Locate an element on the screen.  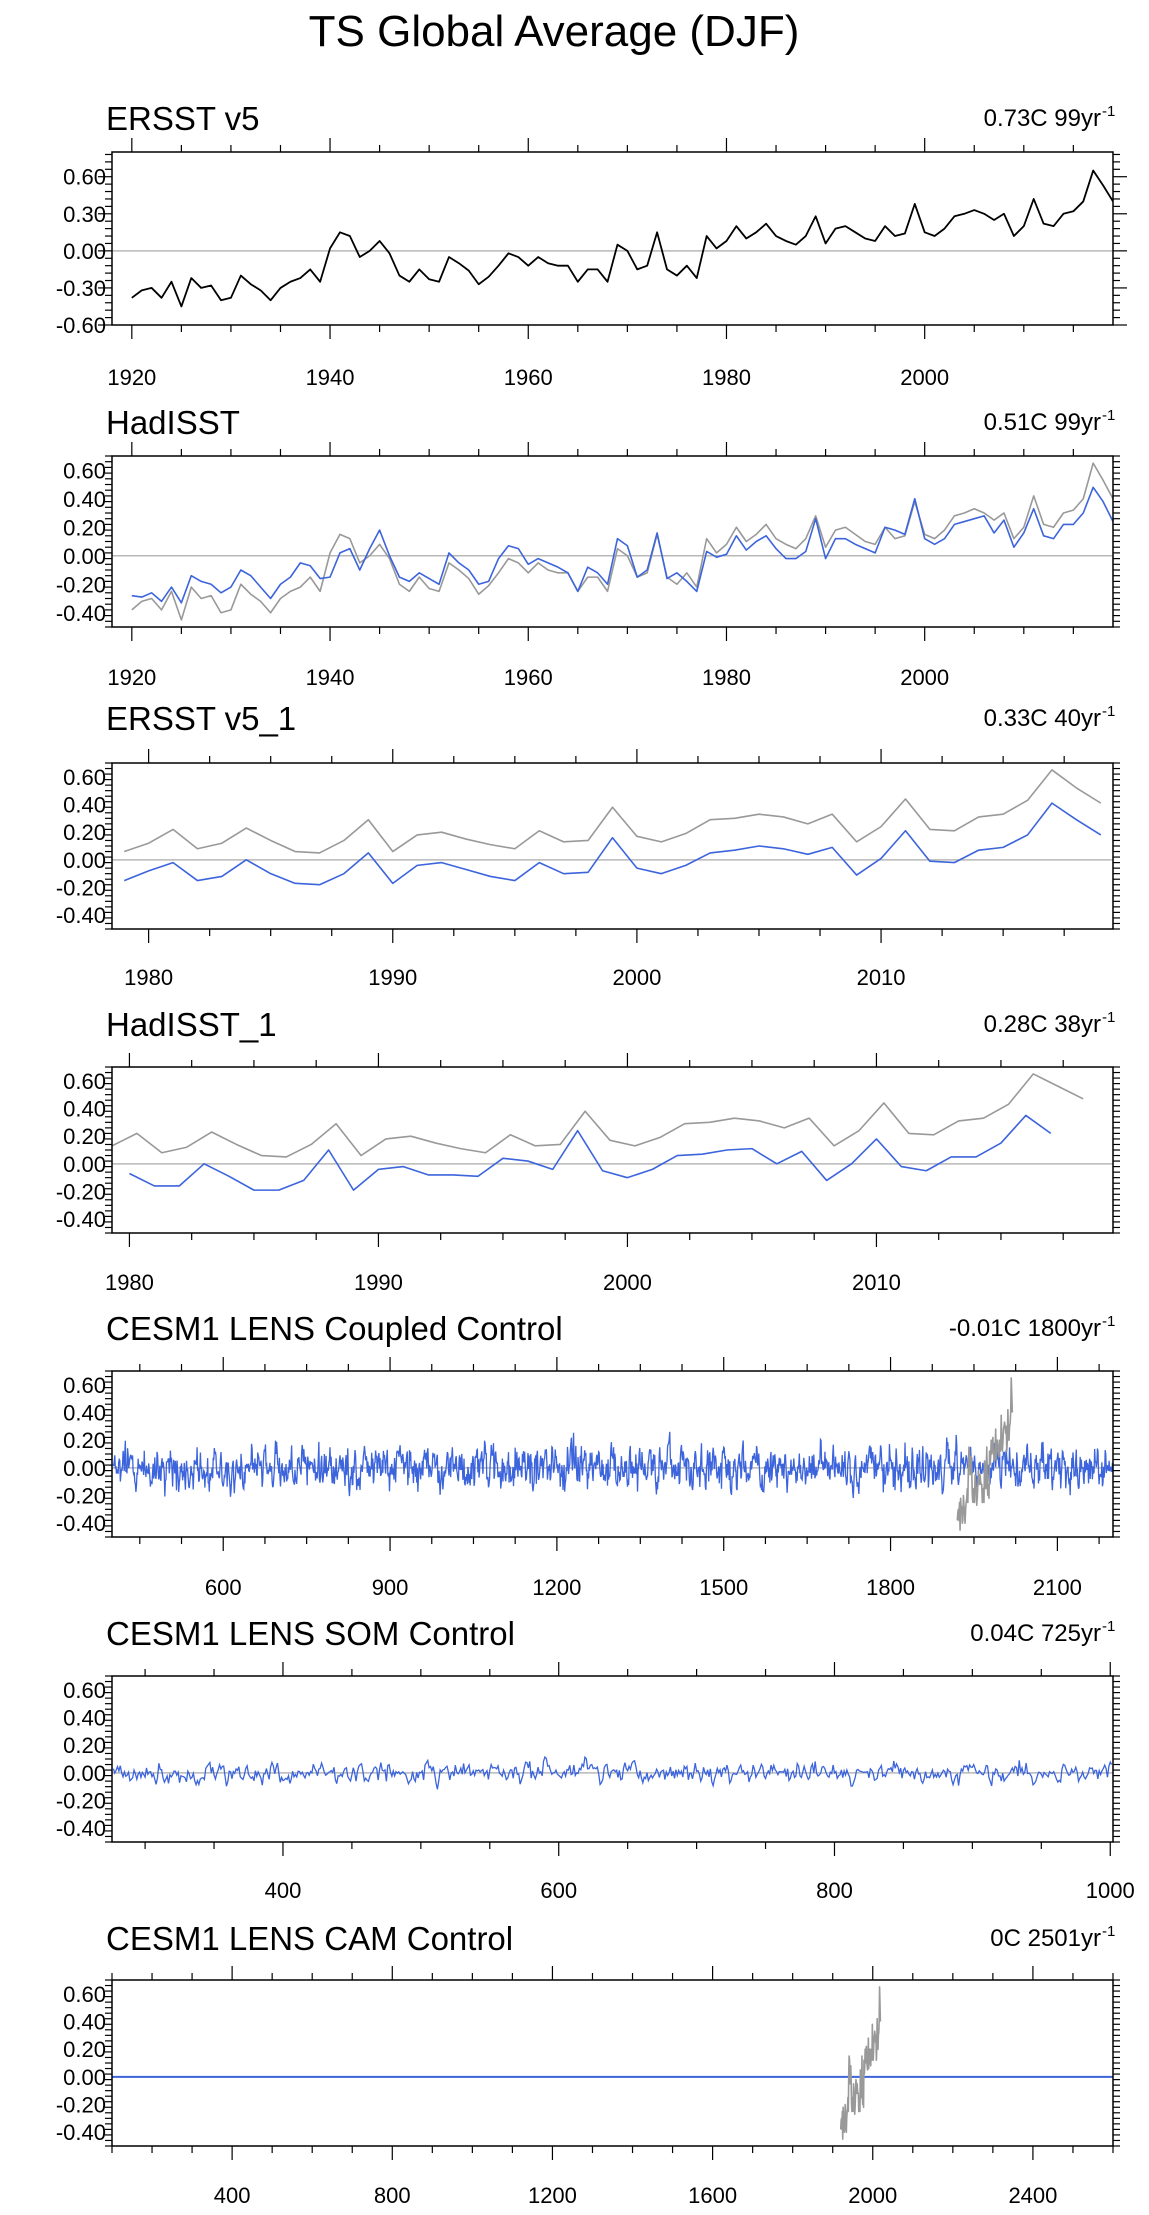
x-tick-label: 1000 is located at coordinates (1110, 1890).